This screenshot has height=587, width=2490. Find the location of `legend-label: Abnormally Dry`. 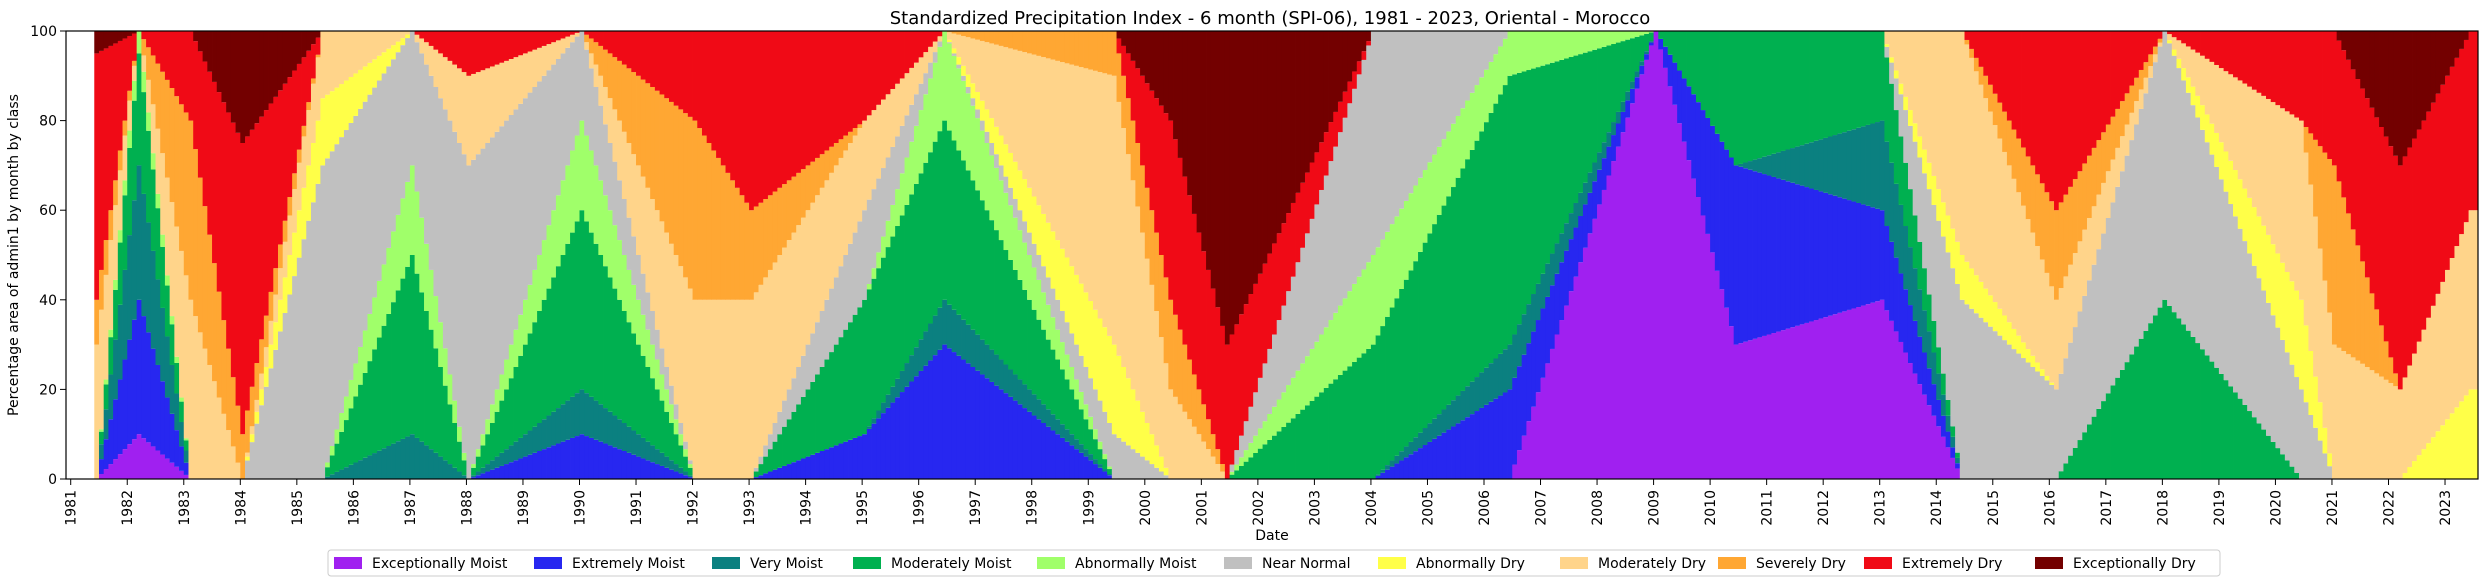

legend-label: Abnormally Dry is located at coordinates (1470, 564).